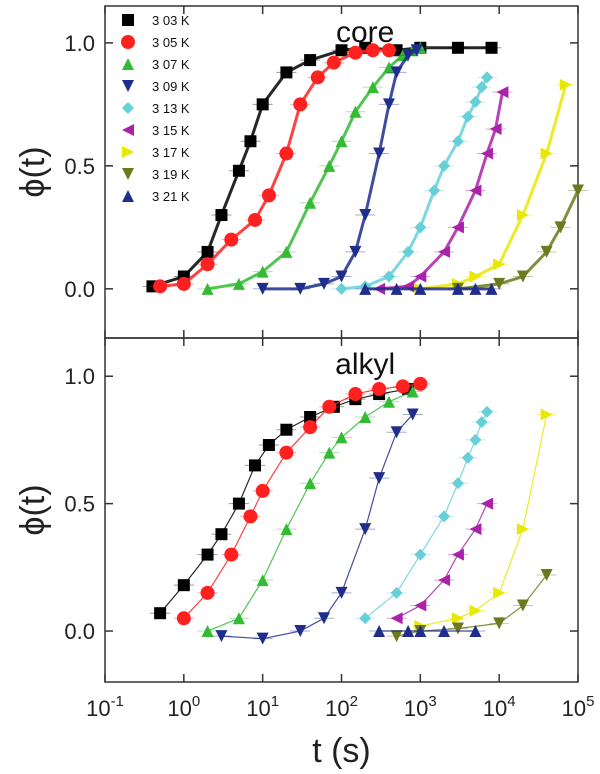 This screenshot has height=774, width=600. I want to click on legend-label: 3 13 K, so click(171, 108).